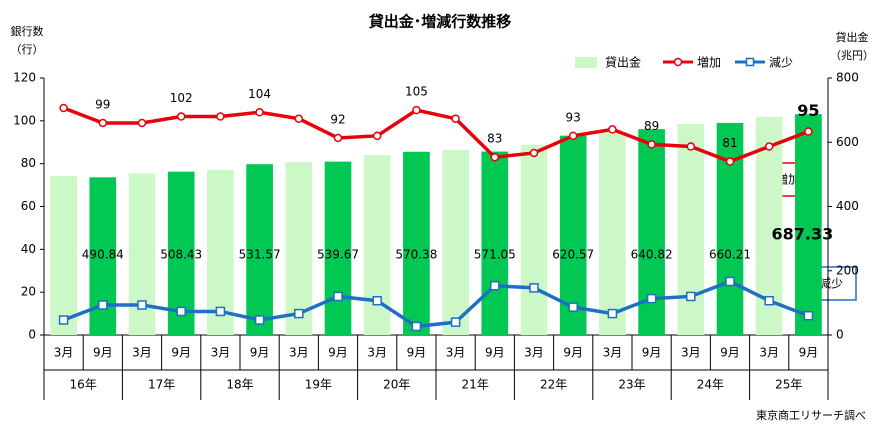 This screenshot has height=436, width=880. What do you see at coordinates (27, 49) in the screenshot?
I see `y-axis-label: （行）` at bounding box center [27, 49].